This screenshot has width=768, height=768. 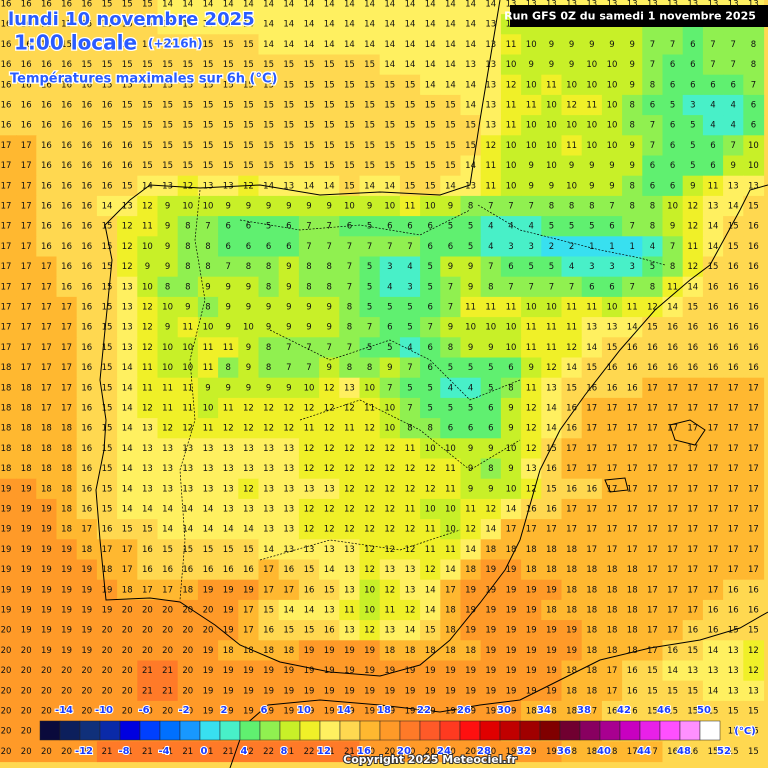 I want to click on temperature-value: 4, so click(x=652, y=247).